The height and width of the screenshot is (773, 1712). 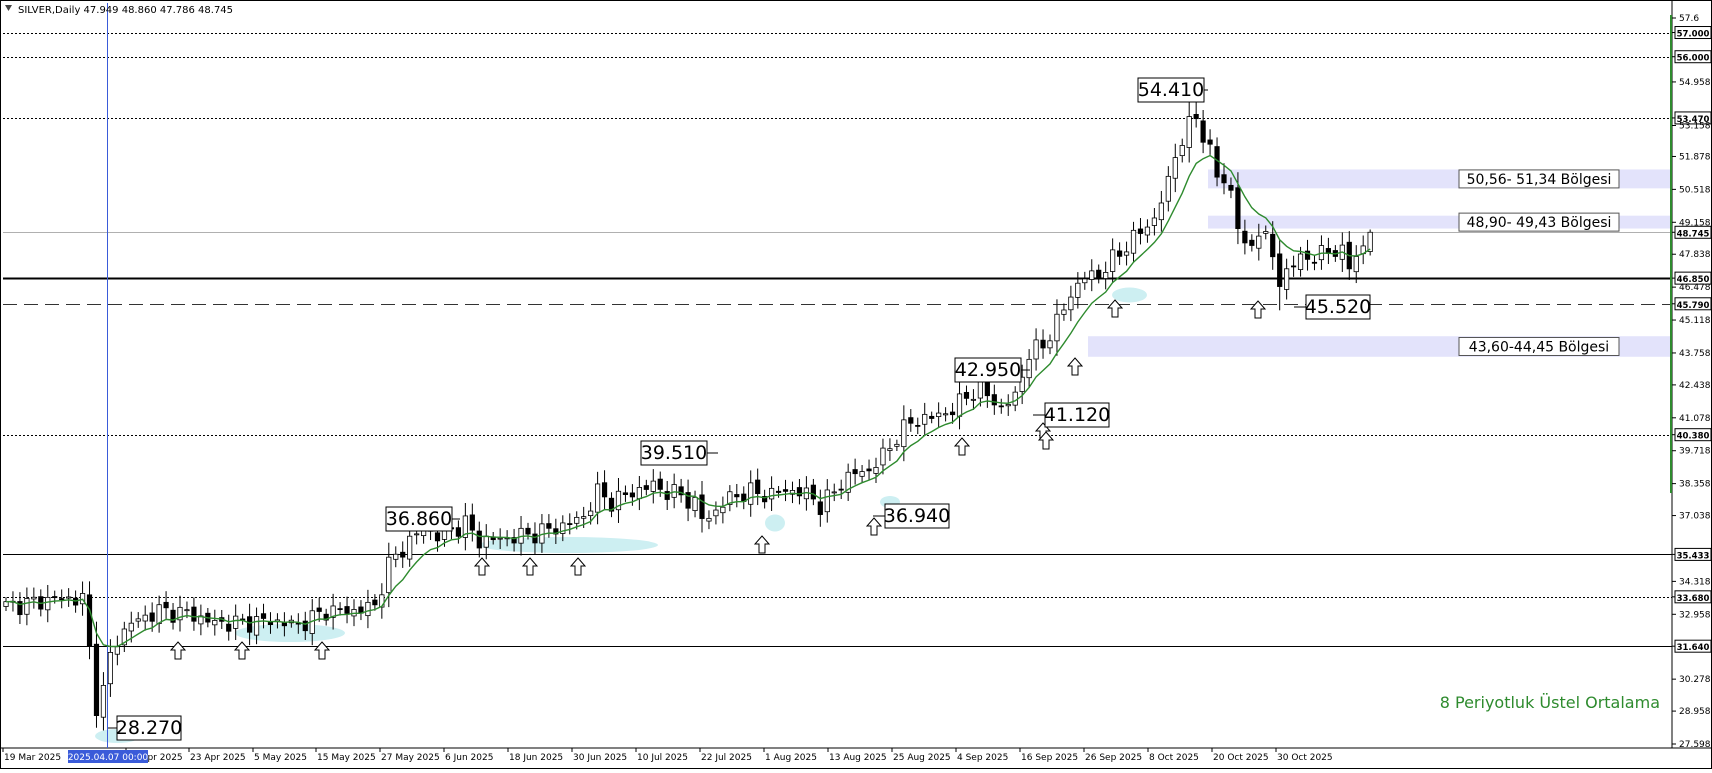 I want to click on x-tick-label: 18 Jun 2025, so click(x=536, y=758).